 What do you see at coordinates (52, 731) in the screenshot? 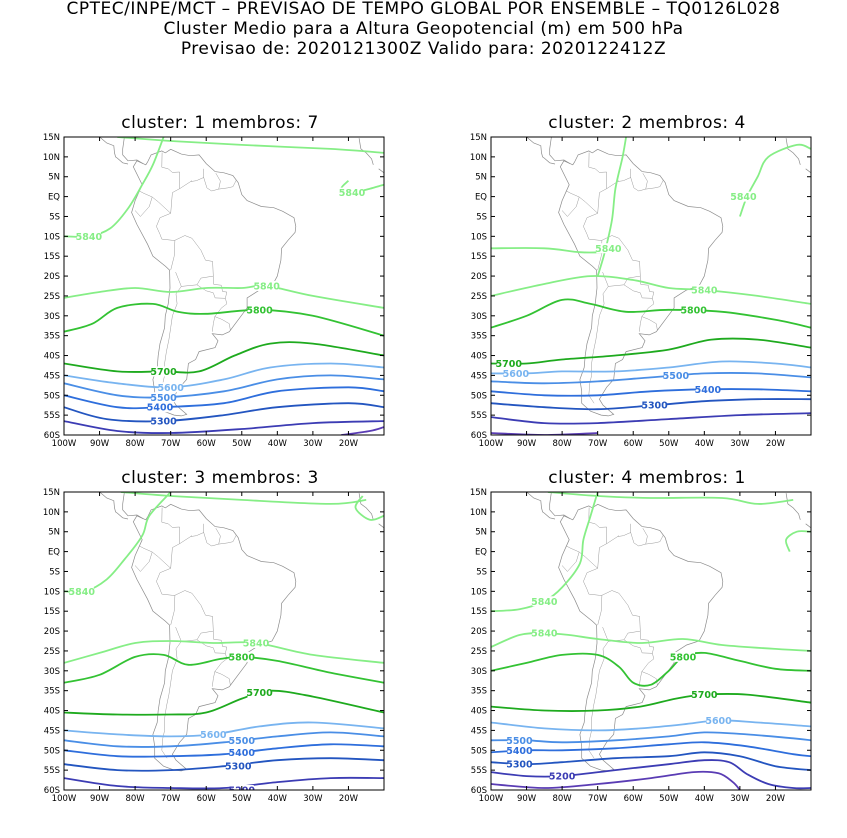
I see `y-tick-label: 45S` at bounding box center [52, 731].